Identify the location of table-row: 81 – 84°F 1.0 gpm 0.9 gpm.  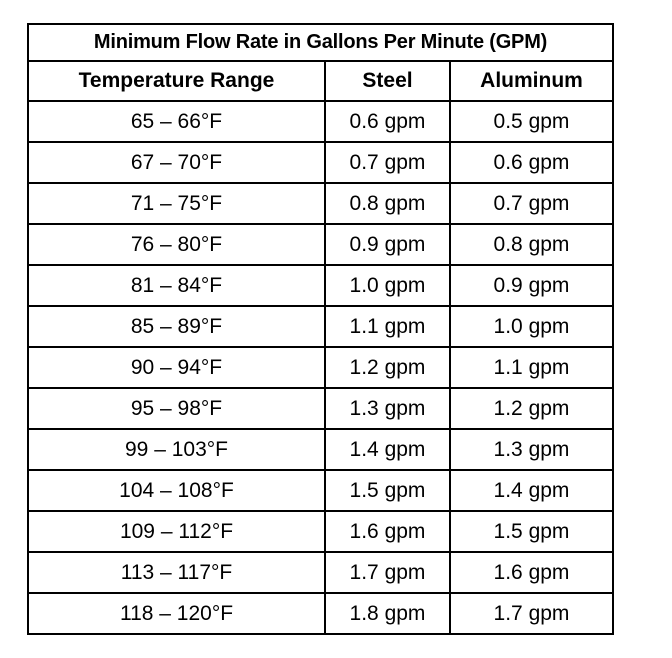
(320, 285).